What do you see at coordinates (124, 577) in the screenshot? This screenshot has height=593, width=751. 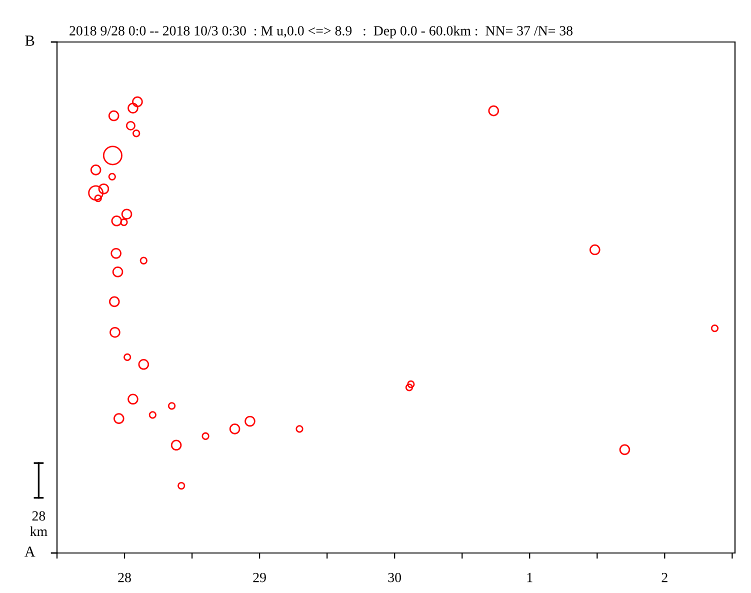 I see `x-tick-label: 28` at bounding box center [124, 577].